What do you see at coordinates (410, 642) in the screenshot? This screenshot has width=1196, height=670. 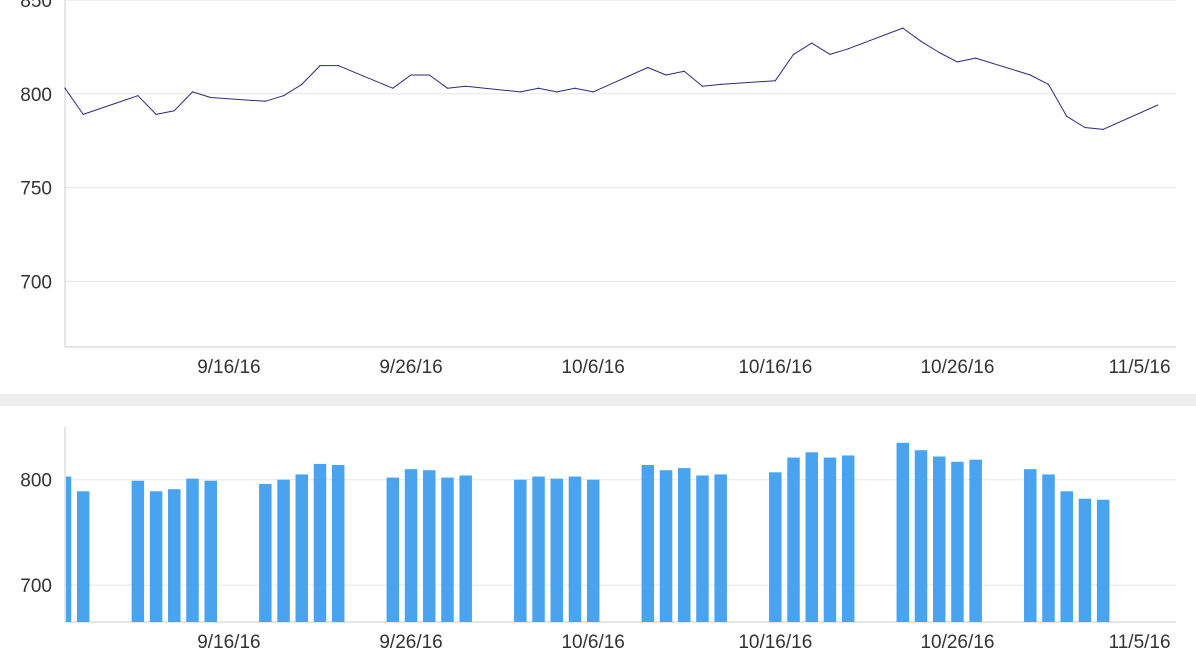 I see `x-tick-label: 9/26/16` at bounding box center [410, 642].